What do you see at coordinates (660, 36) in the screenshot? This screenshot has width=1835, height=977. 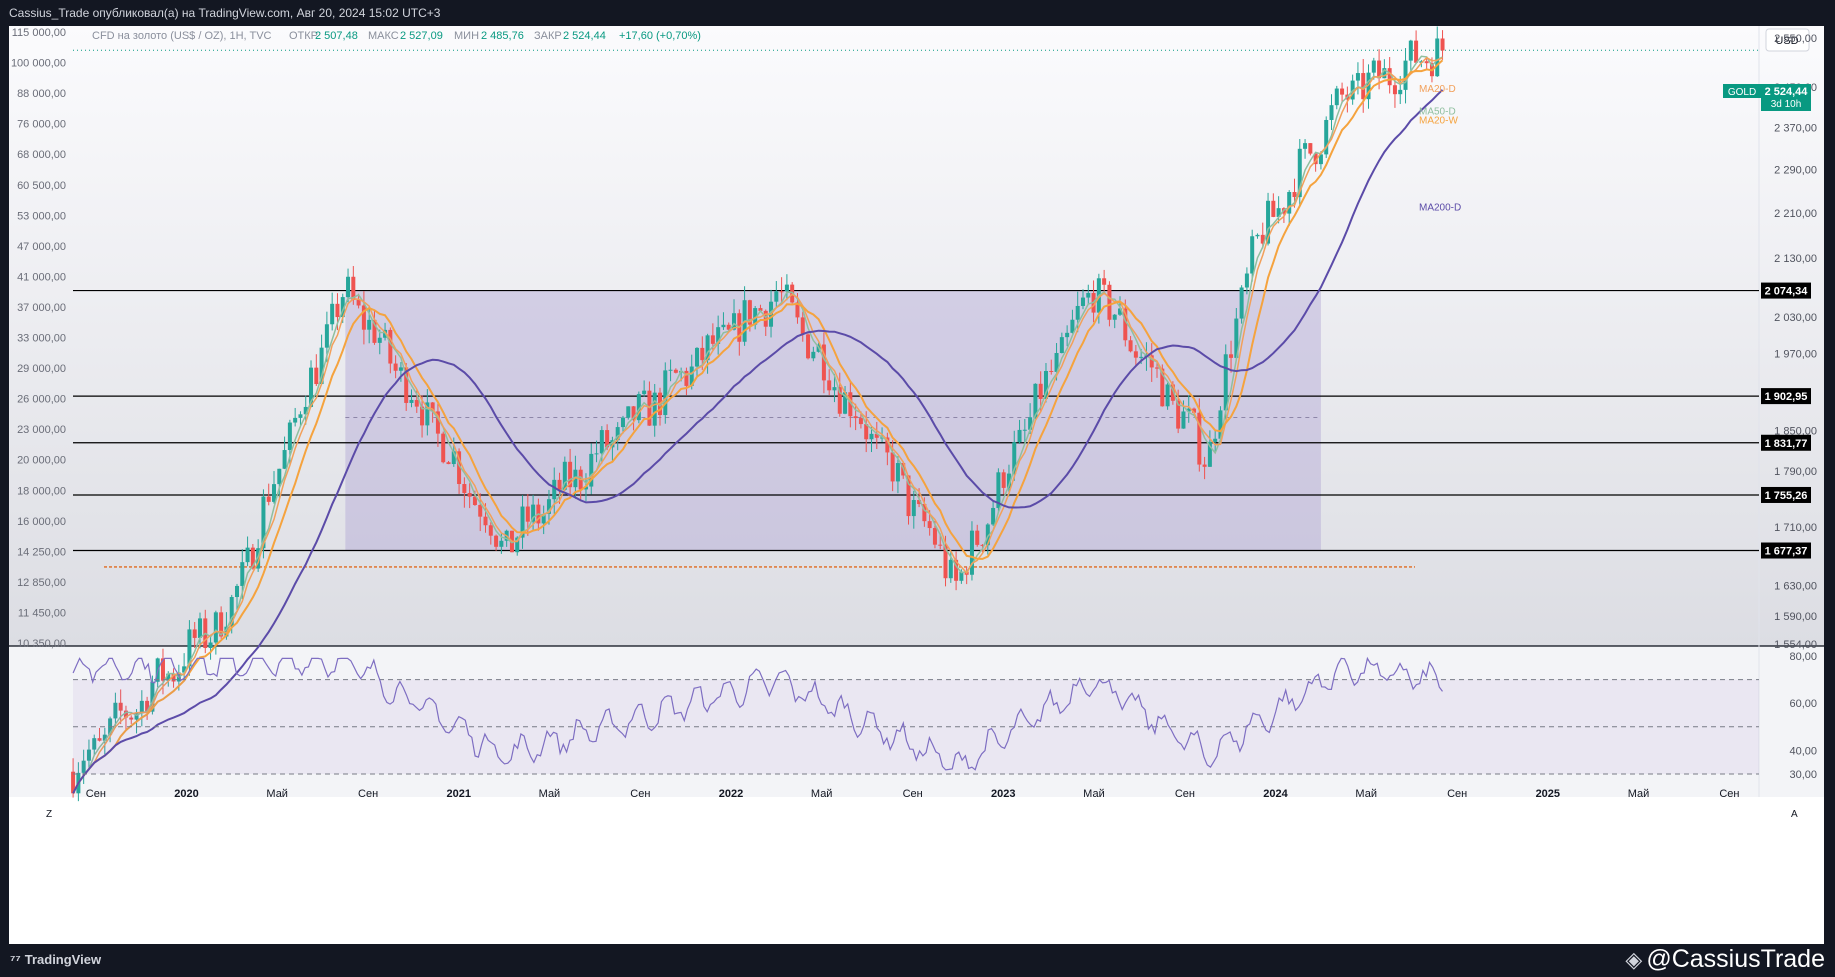 I see `legend-change: +17,60 (+0,70%)` at bounding box center [660, 36].